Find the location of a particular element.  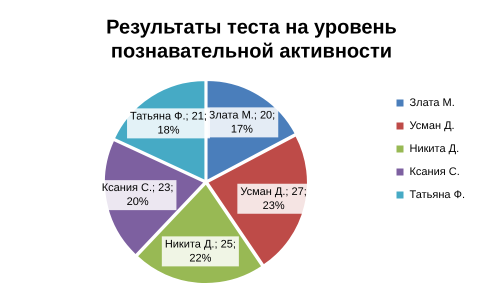

chart-title: Результаты теста на уровень познавательной активности is located at coordinates (251, 39).